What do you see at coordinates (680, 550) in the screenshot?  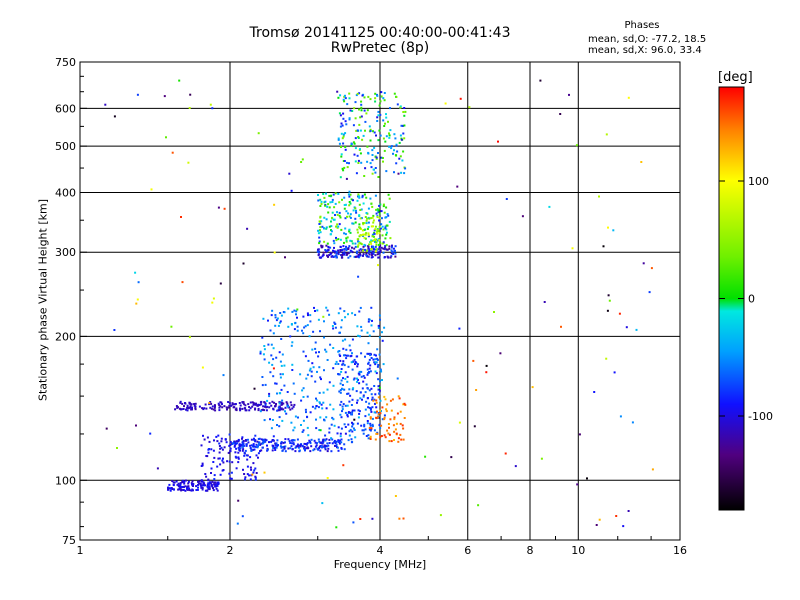 I see `x-tick-label: 16` at bounding box center [680, 550].